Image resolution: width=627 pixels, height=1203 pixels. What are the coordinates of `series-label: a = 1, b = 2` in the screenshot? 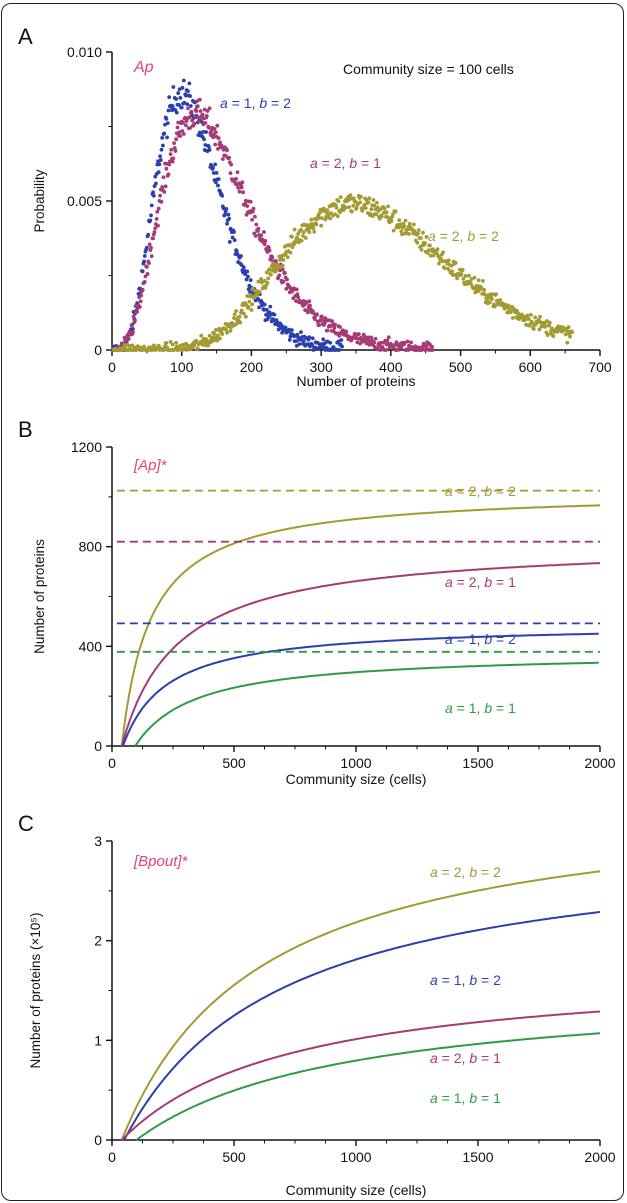 It's located at (465, 980).